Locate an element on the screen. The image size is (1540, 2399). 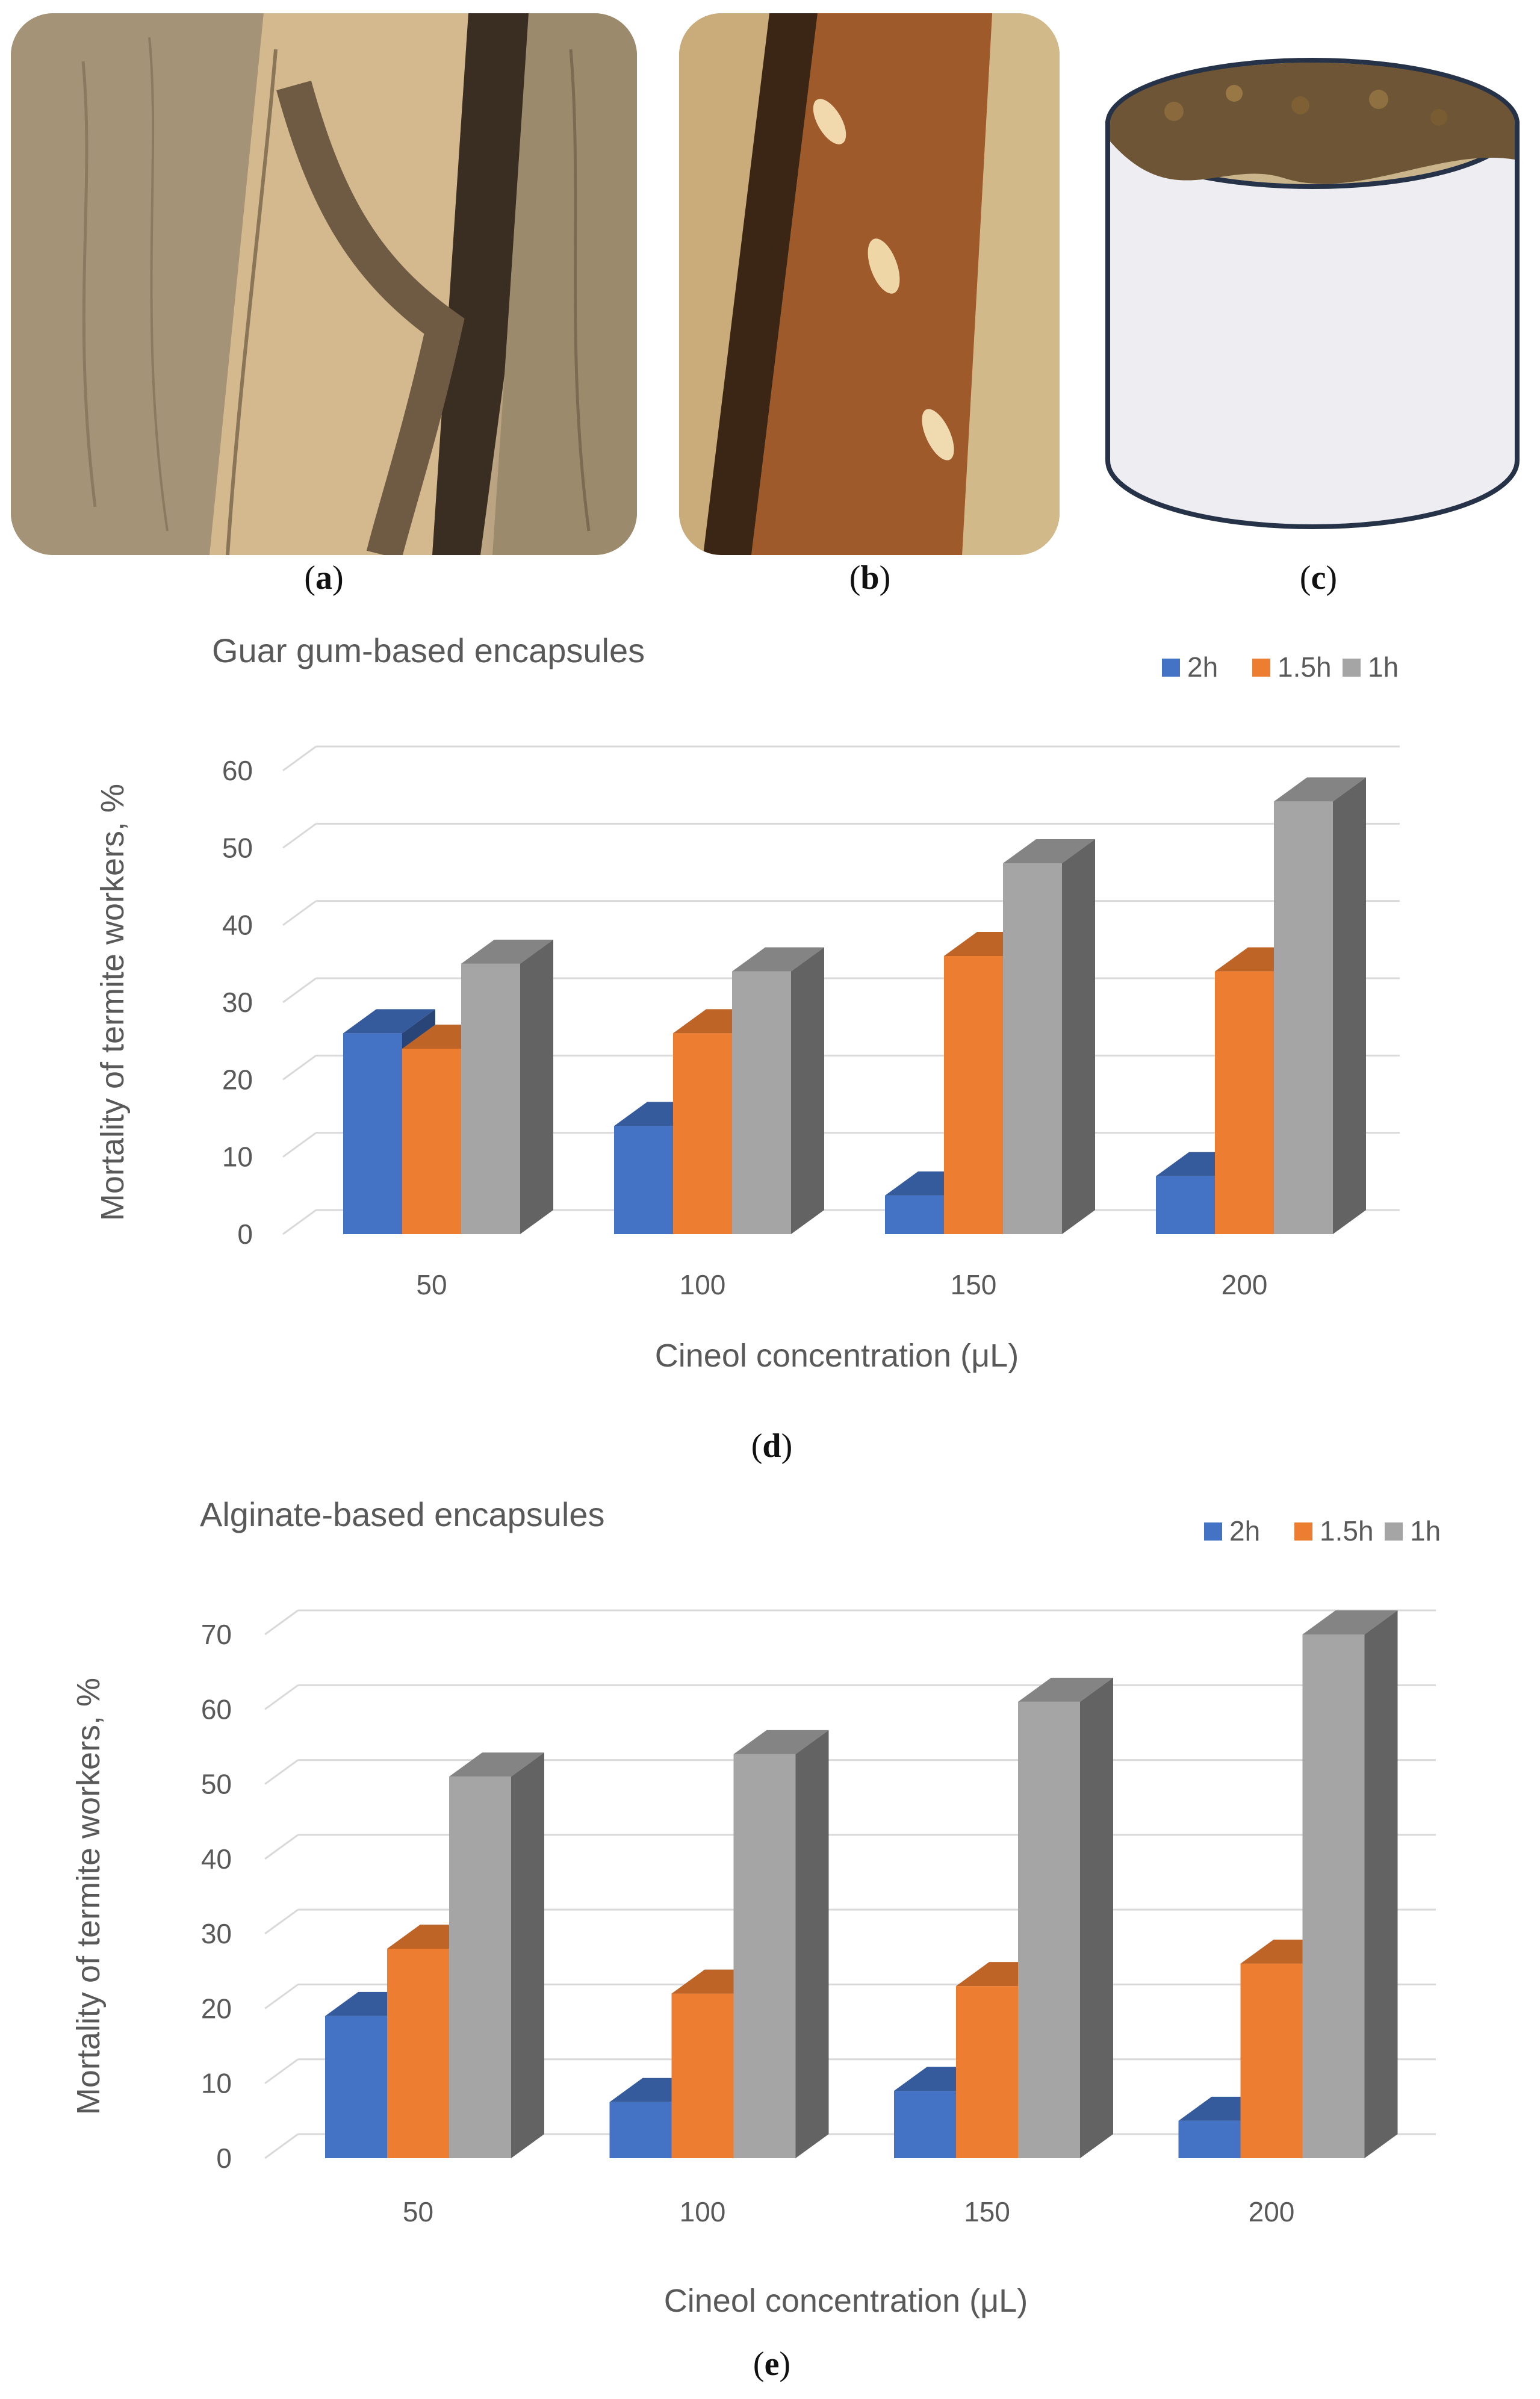
panel-label-a: (a) is located at coordinates (324, 578).